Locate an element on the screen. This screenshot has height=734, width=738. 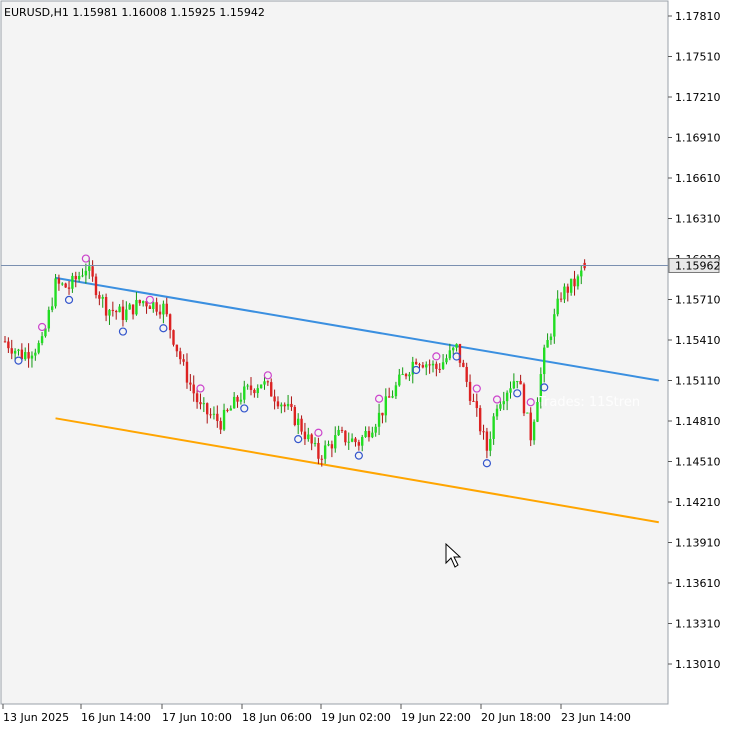
x-tick-label: 19 Jun 22:00 is located at coordinates (436, 717).